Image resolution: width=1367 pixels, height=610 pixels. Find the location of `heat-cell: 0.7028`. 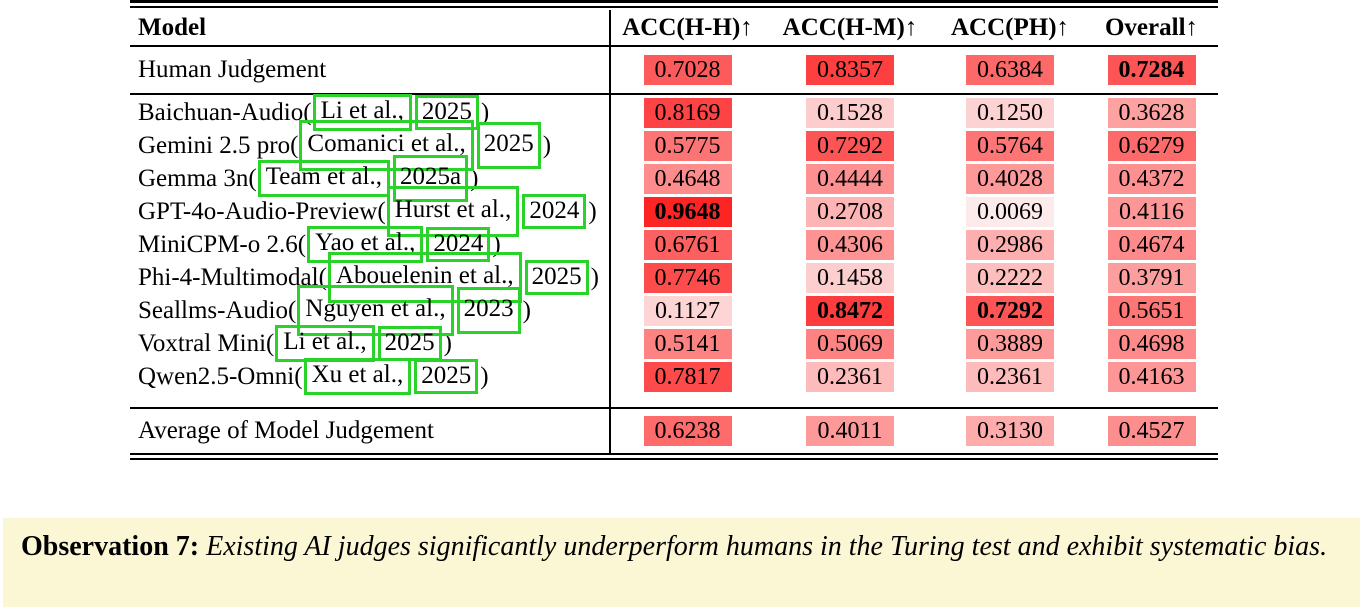

heat-cell: 0.7028 is located at coordinates (687, 70).